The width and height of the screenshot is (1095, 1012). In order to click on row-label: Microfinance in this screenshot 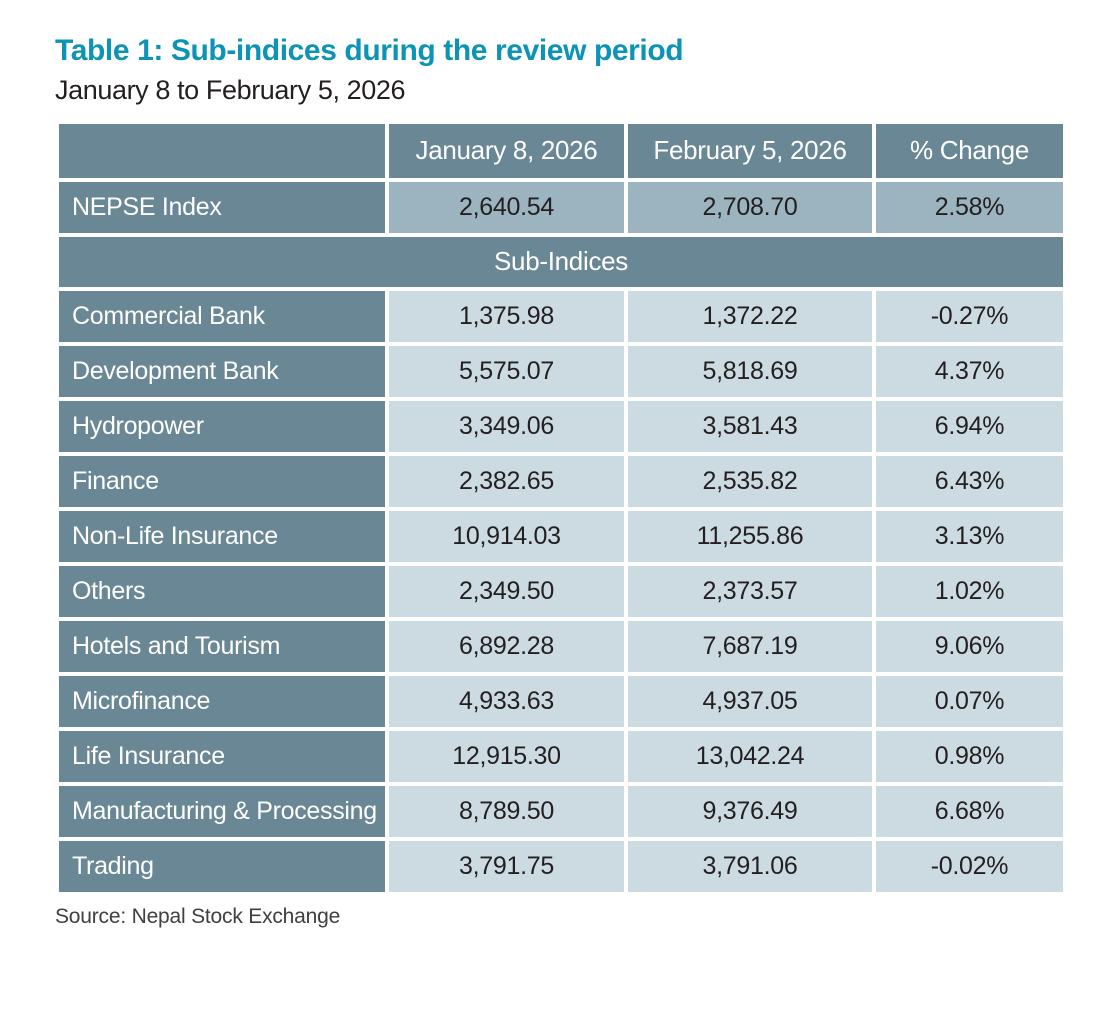, I will do `click(222, 701)`.